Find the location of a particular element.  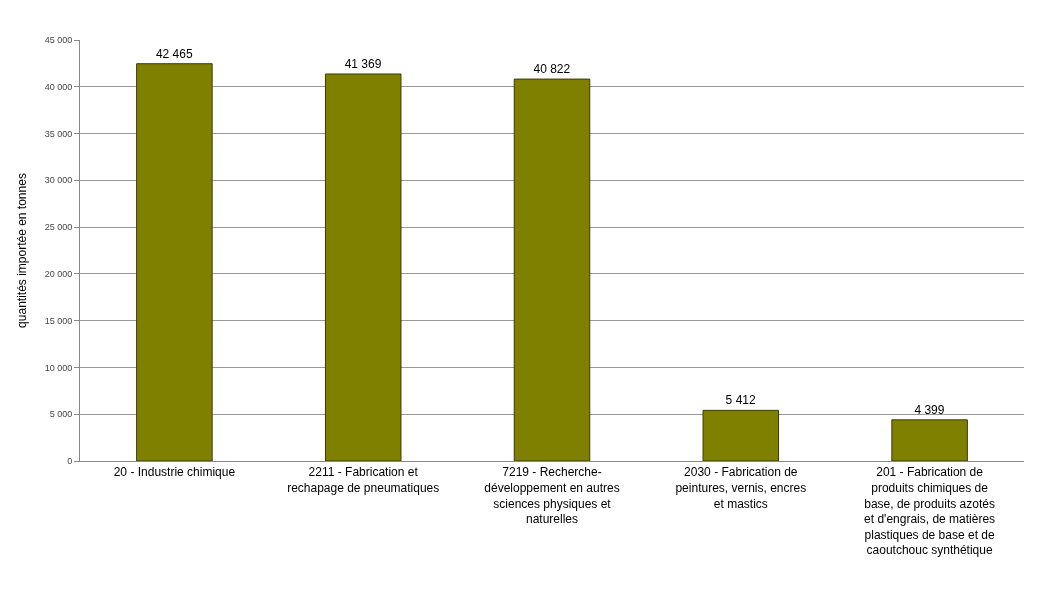

y-tick-label: 45 000 is located at coordinates (58, 40).